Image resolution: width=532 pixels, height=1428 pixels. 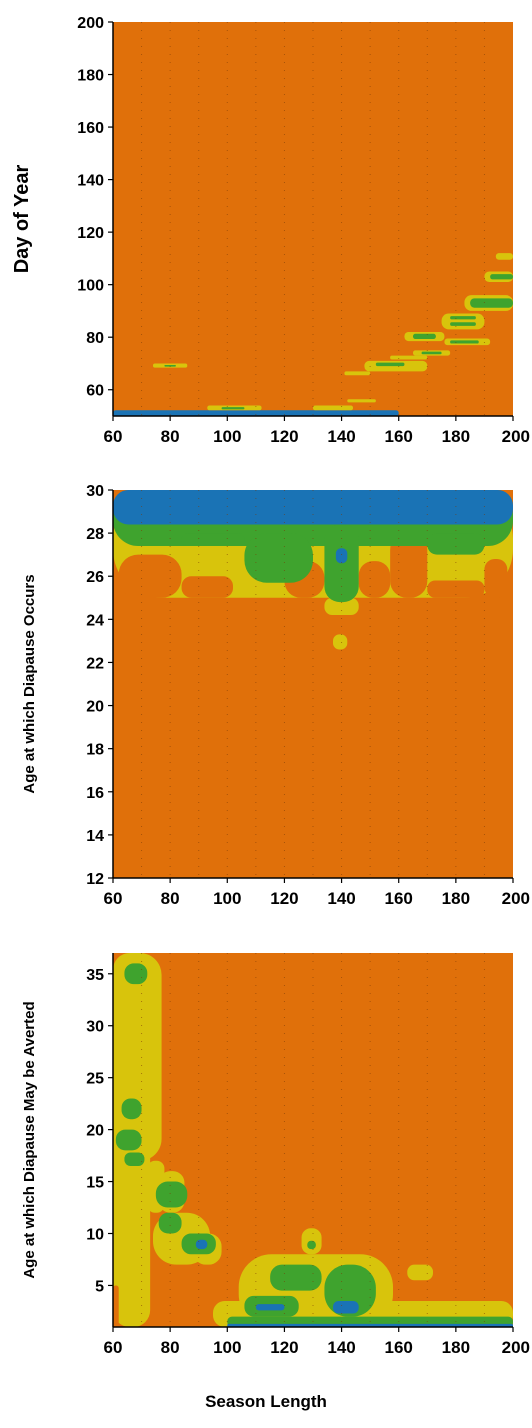 I want to click on y-tick-label: 26, so click(x=95, y=577).